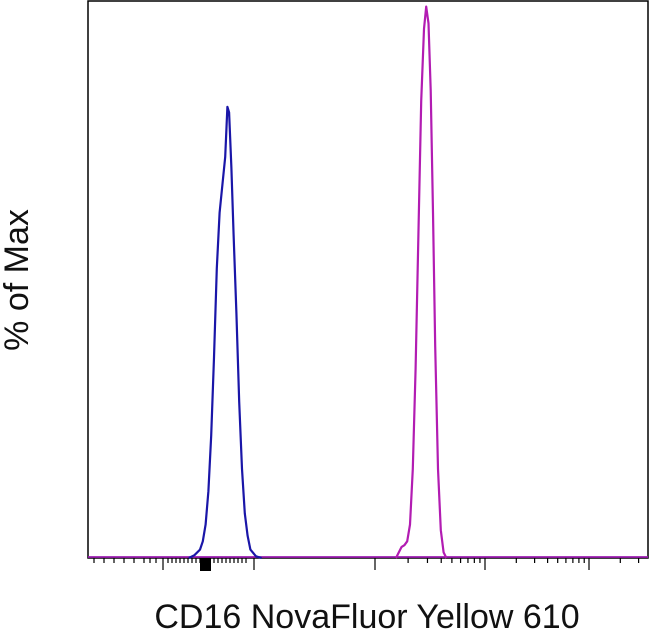 Image resolution: width=650 pixels, height=631 pixels. Describe the element at coordinates (421, 282) in the screenshot. I see `series-2-curve` at that location.